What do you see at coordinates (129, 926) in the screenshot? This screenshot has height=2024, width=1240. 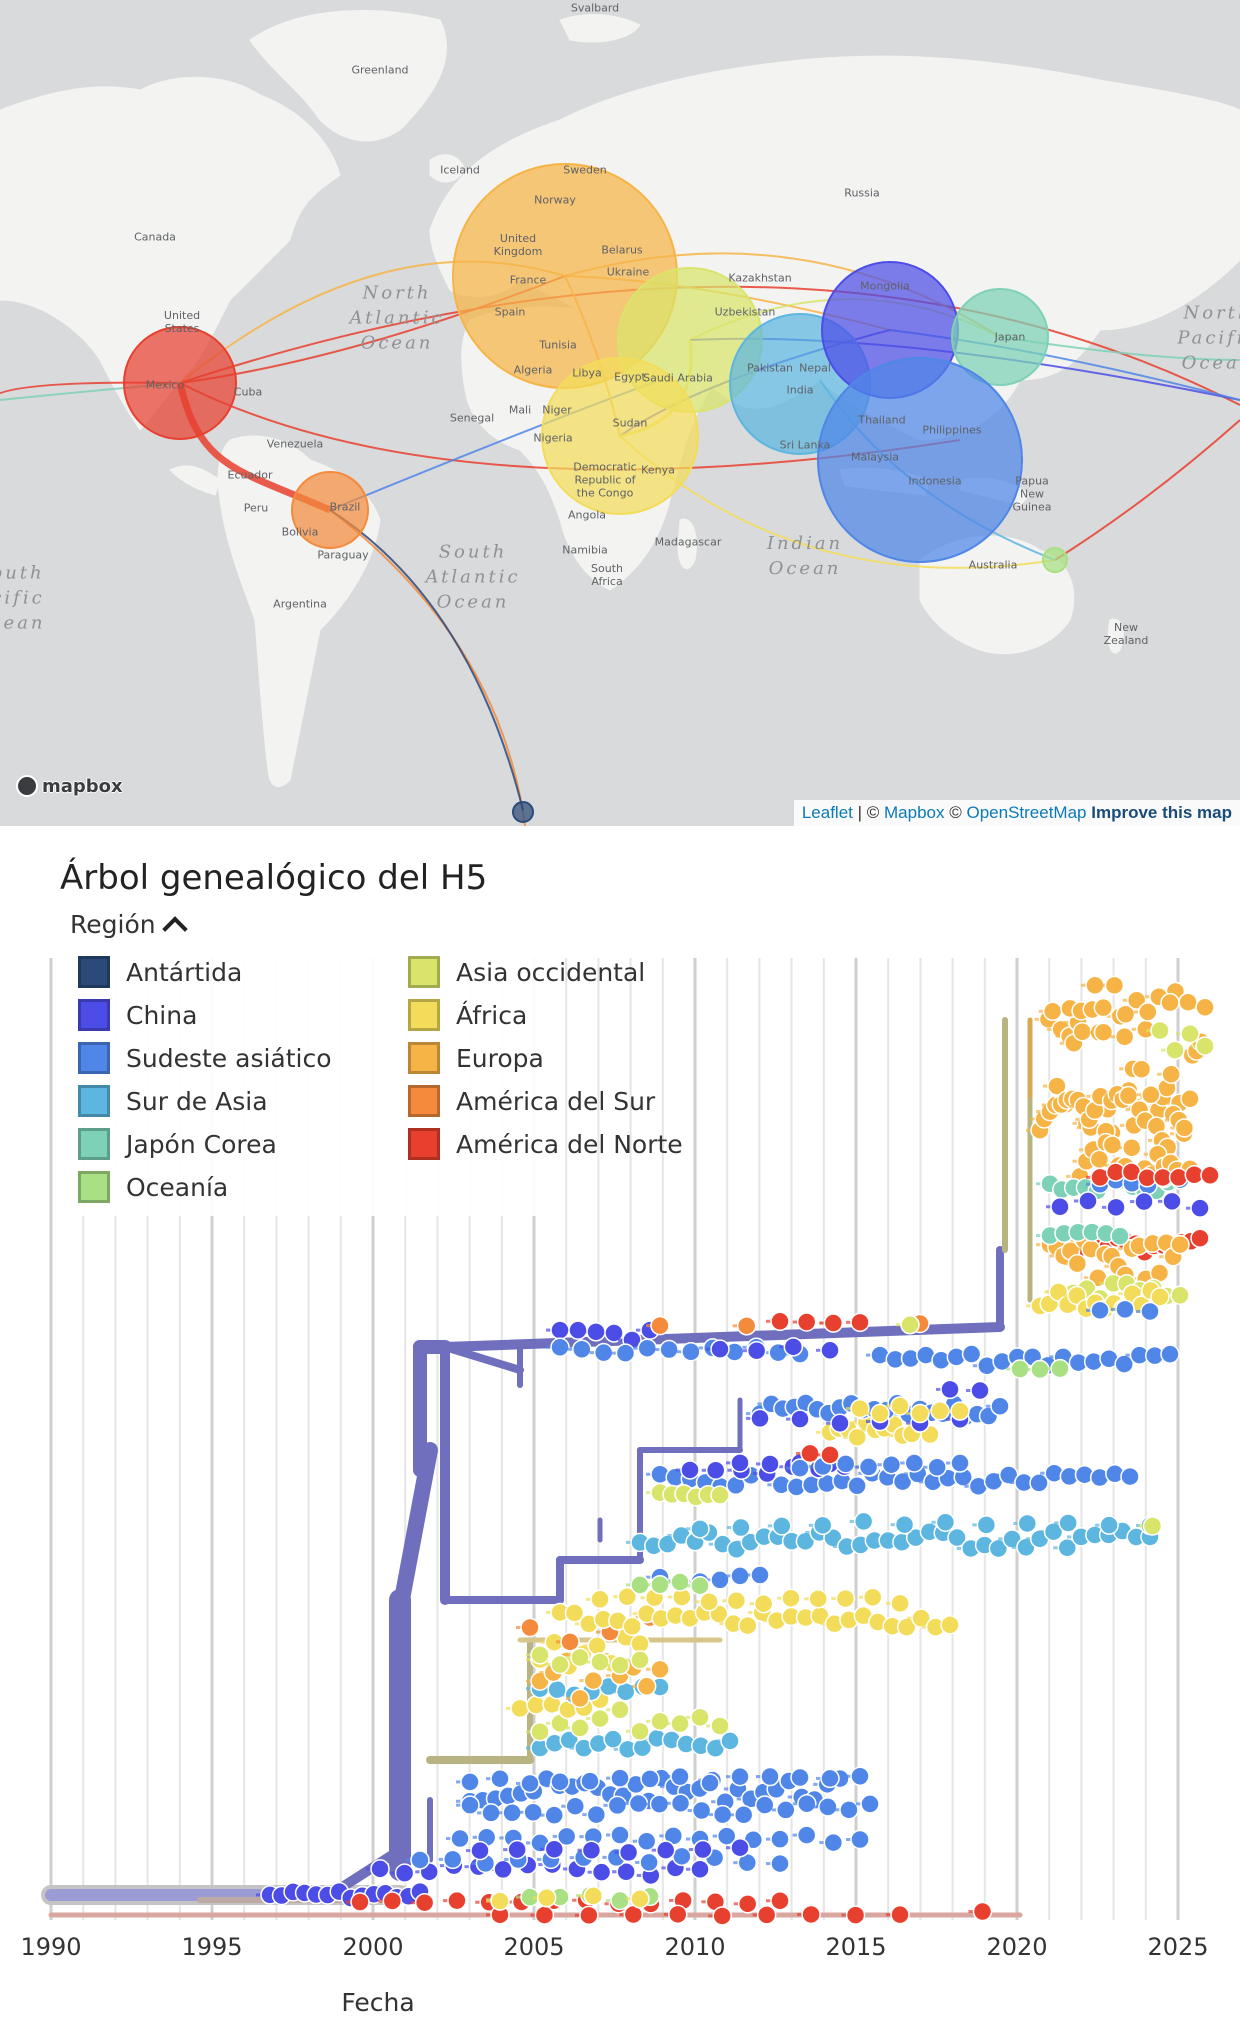 I see `legend-toggle: Región` at bounding box center [129, 926].